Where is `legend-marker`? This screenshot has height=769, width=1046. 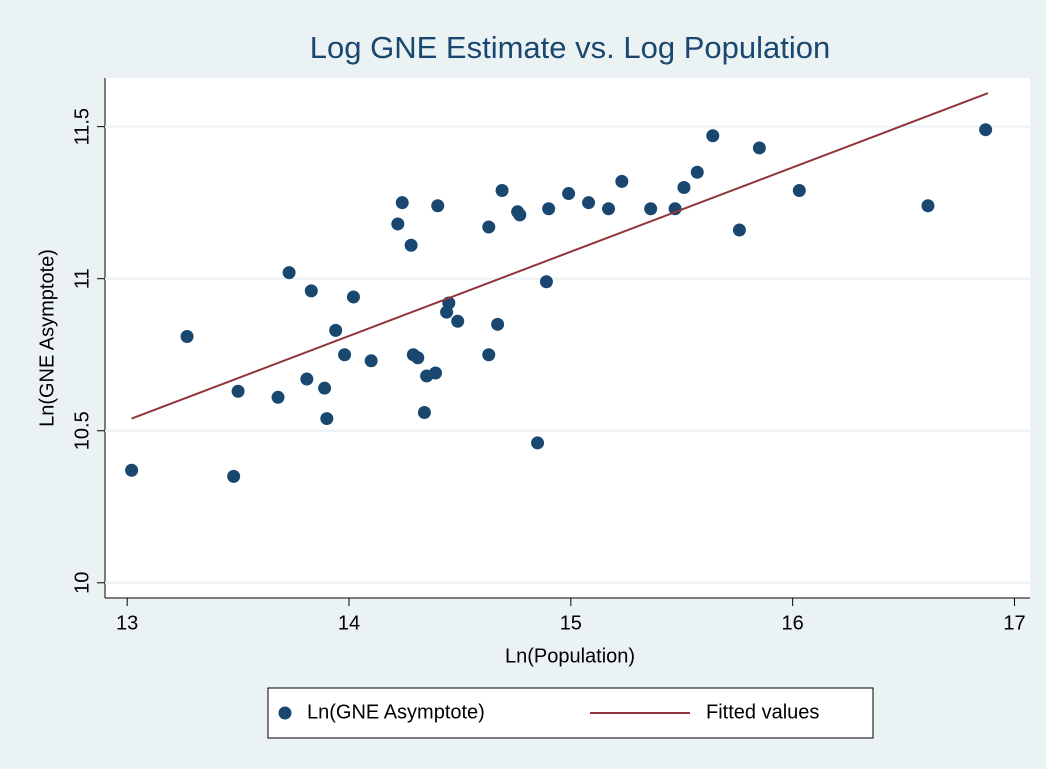
legend-marker is located at coordinates (285, 713).